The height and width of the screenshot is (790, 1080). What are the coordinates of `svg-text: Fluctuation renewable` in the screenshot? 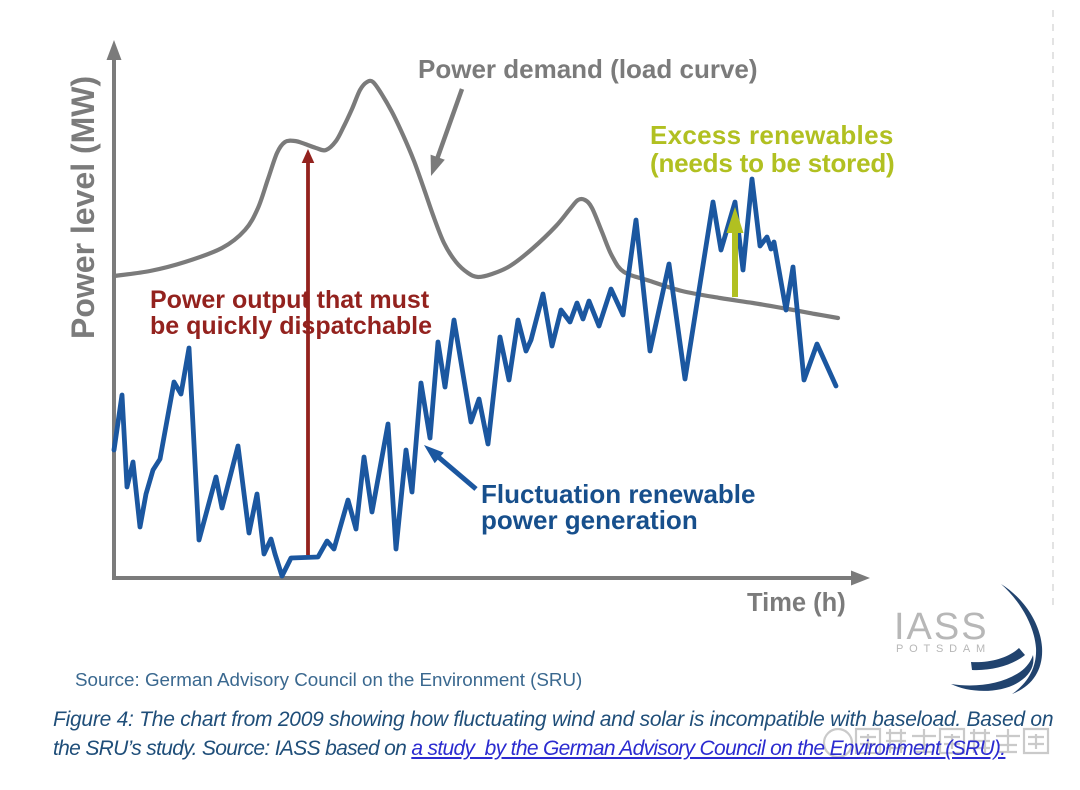 It's located at (618, 494).